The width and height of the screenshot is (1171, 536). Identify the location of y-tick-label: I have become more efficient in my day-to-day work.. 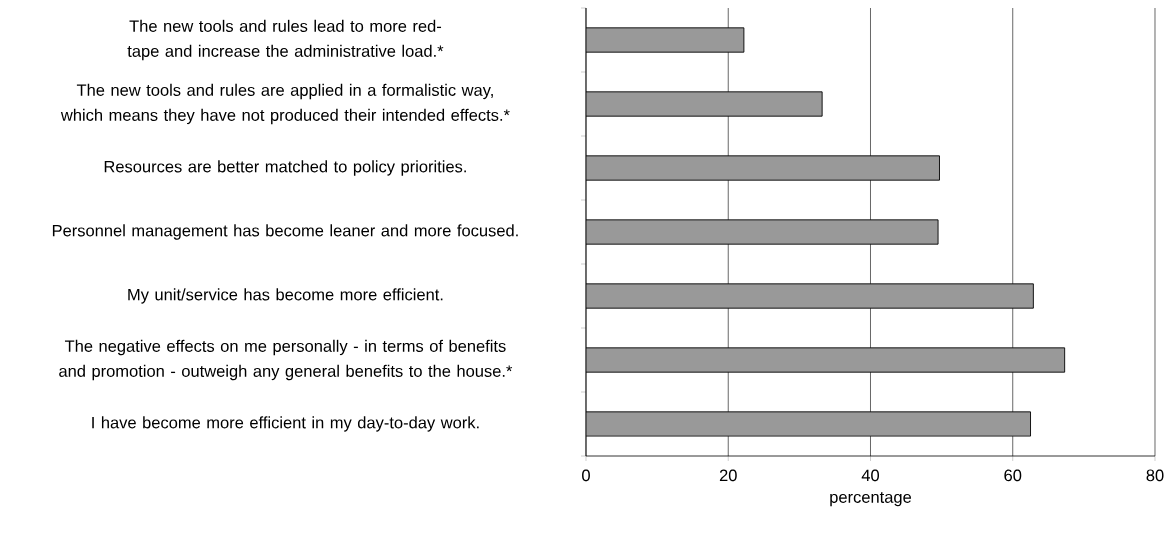
(285, 424).